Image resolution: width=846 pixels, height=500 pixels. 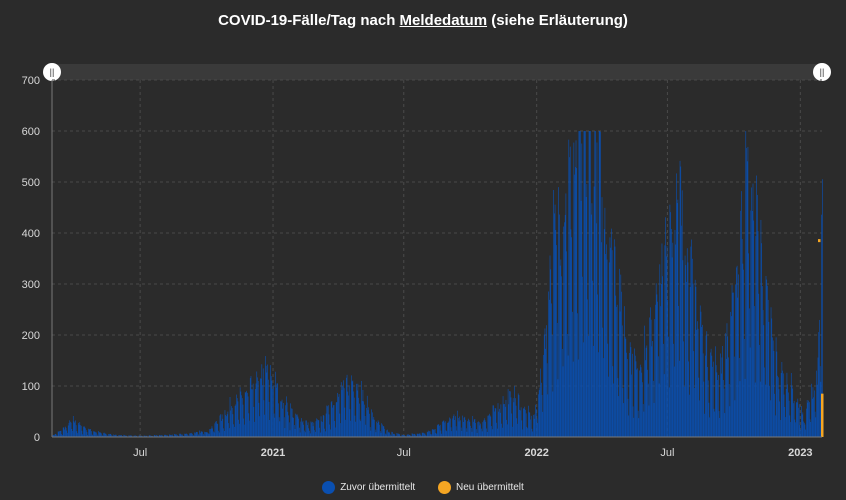 I want to click on legend-item-new: Neu übermittelt, so click(x=481, y=487).